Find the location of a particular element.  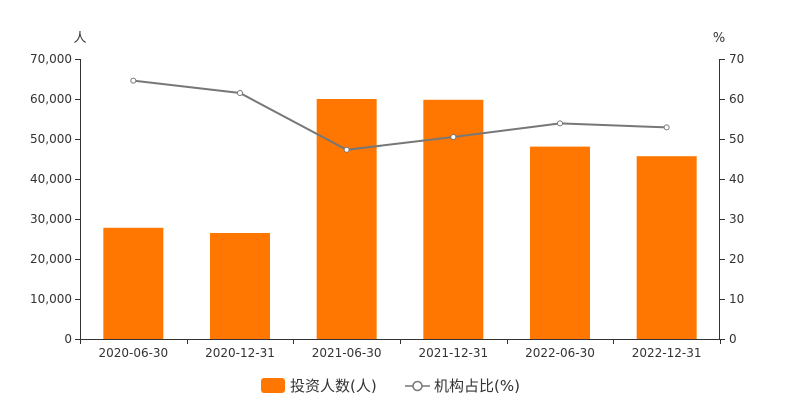

left-tick-label: 20,000 is located at coordinates (51, 259).